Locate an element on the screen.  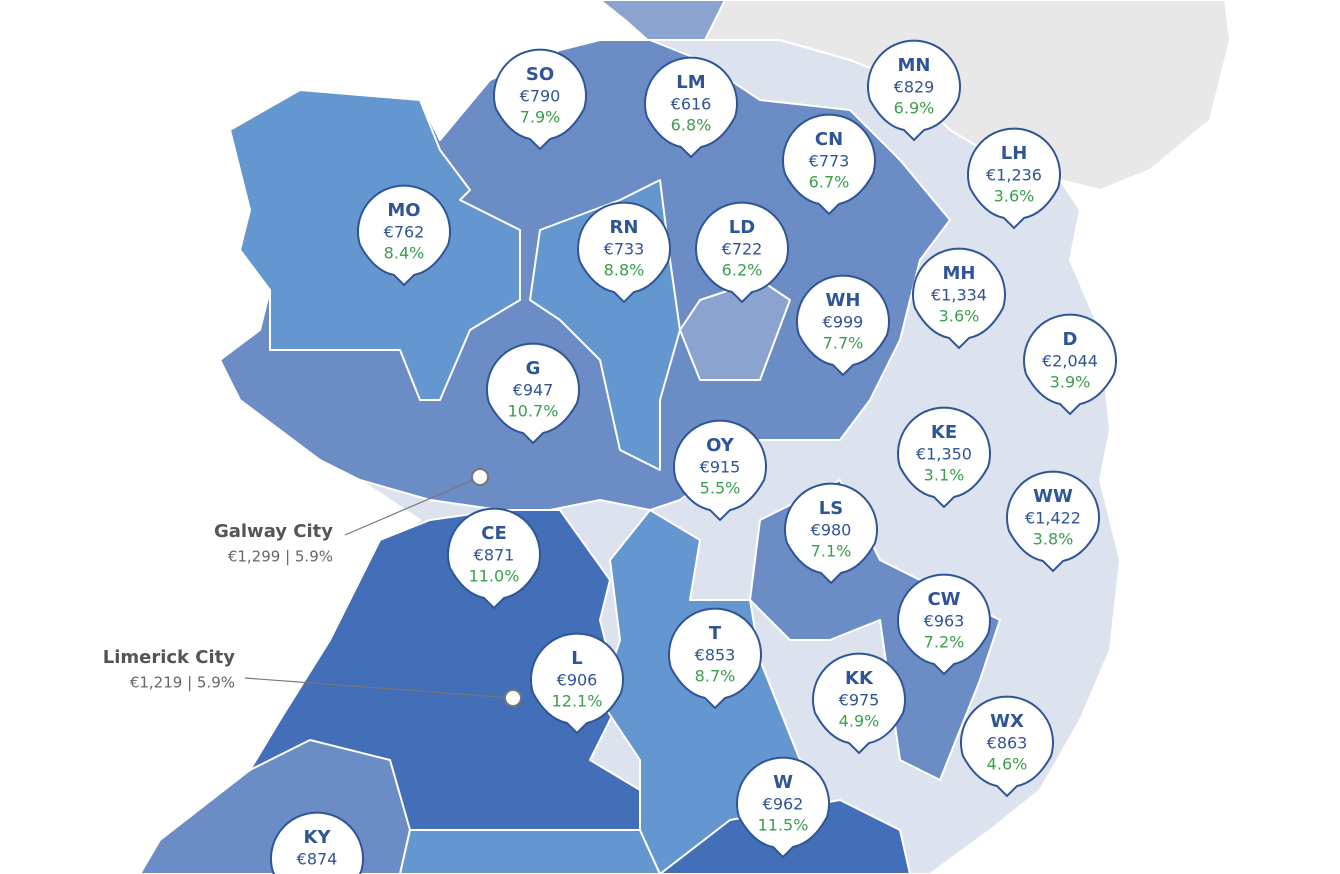
pin-change: 6.9% is located at coordinates (914, 108).